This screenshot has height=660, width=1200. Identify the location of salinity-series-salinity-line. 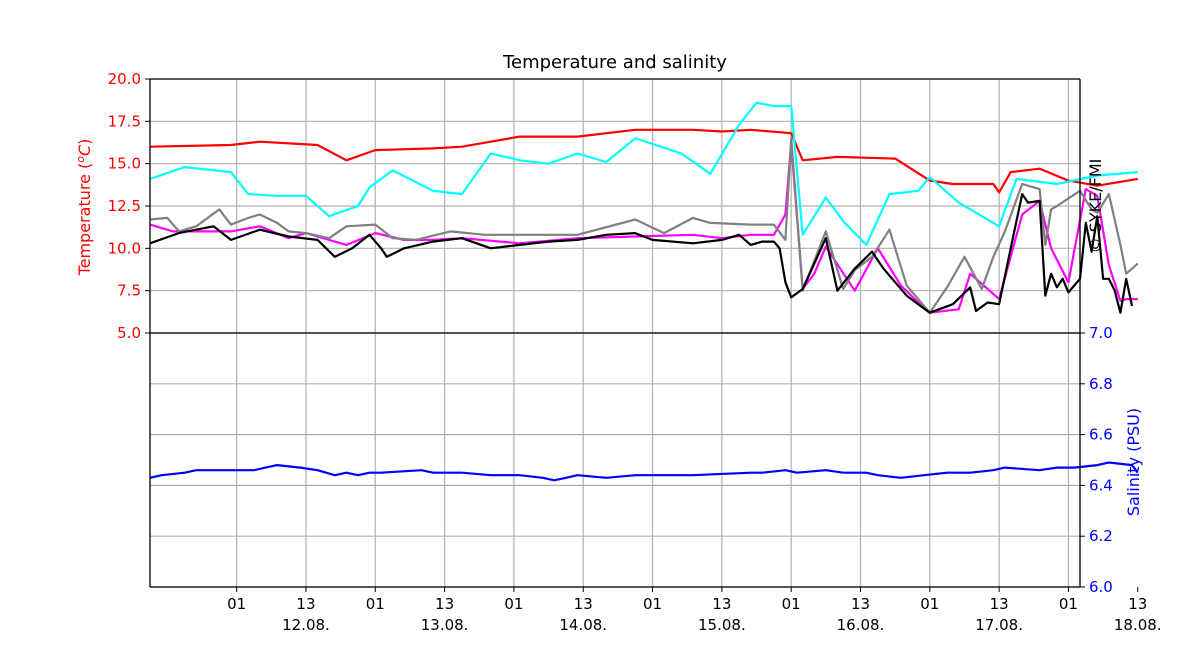
(644, 471).